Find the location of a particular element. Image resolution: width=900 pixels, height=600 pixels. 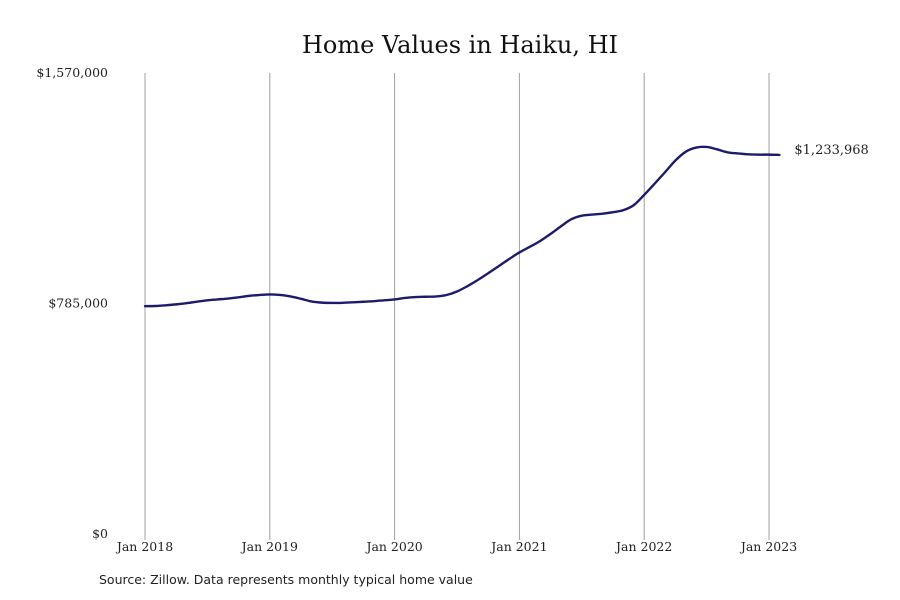

x-tick-label: Jan 2018 is located at coordinates (144, 546).